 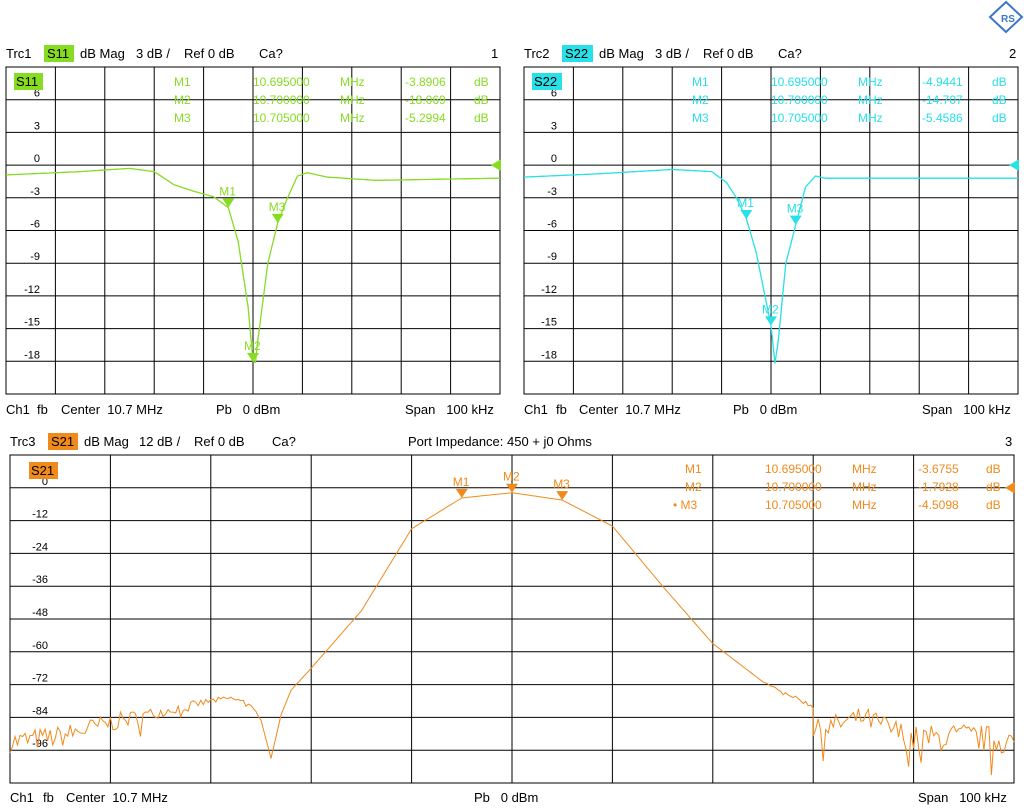 I want to click on readout-marker-name: M3, so click(x=182, y=118).